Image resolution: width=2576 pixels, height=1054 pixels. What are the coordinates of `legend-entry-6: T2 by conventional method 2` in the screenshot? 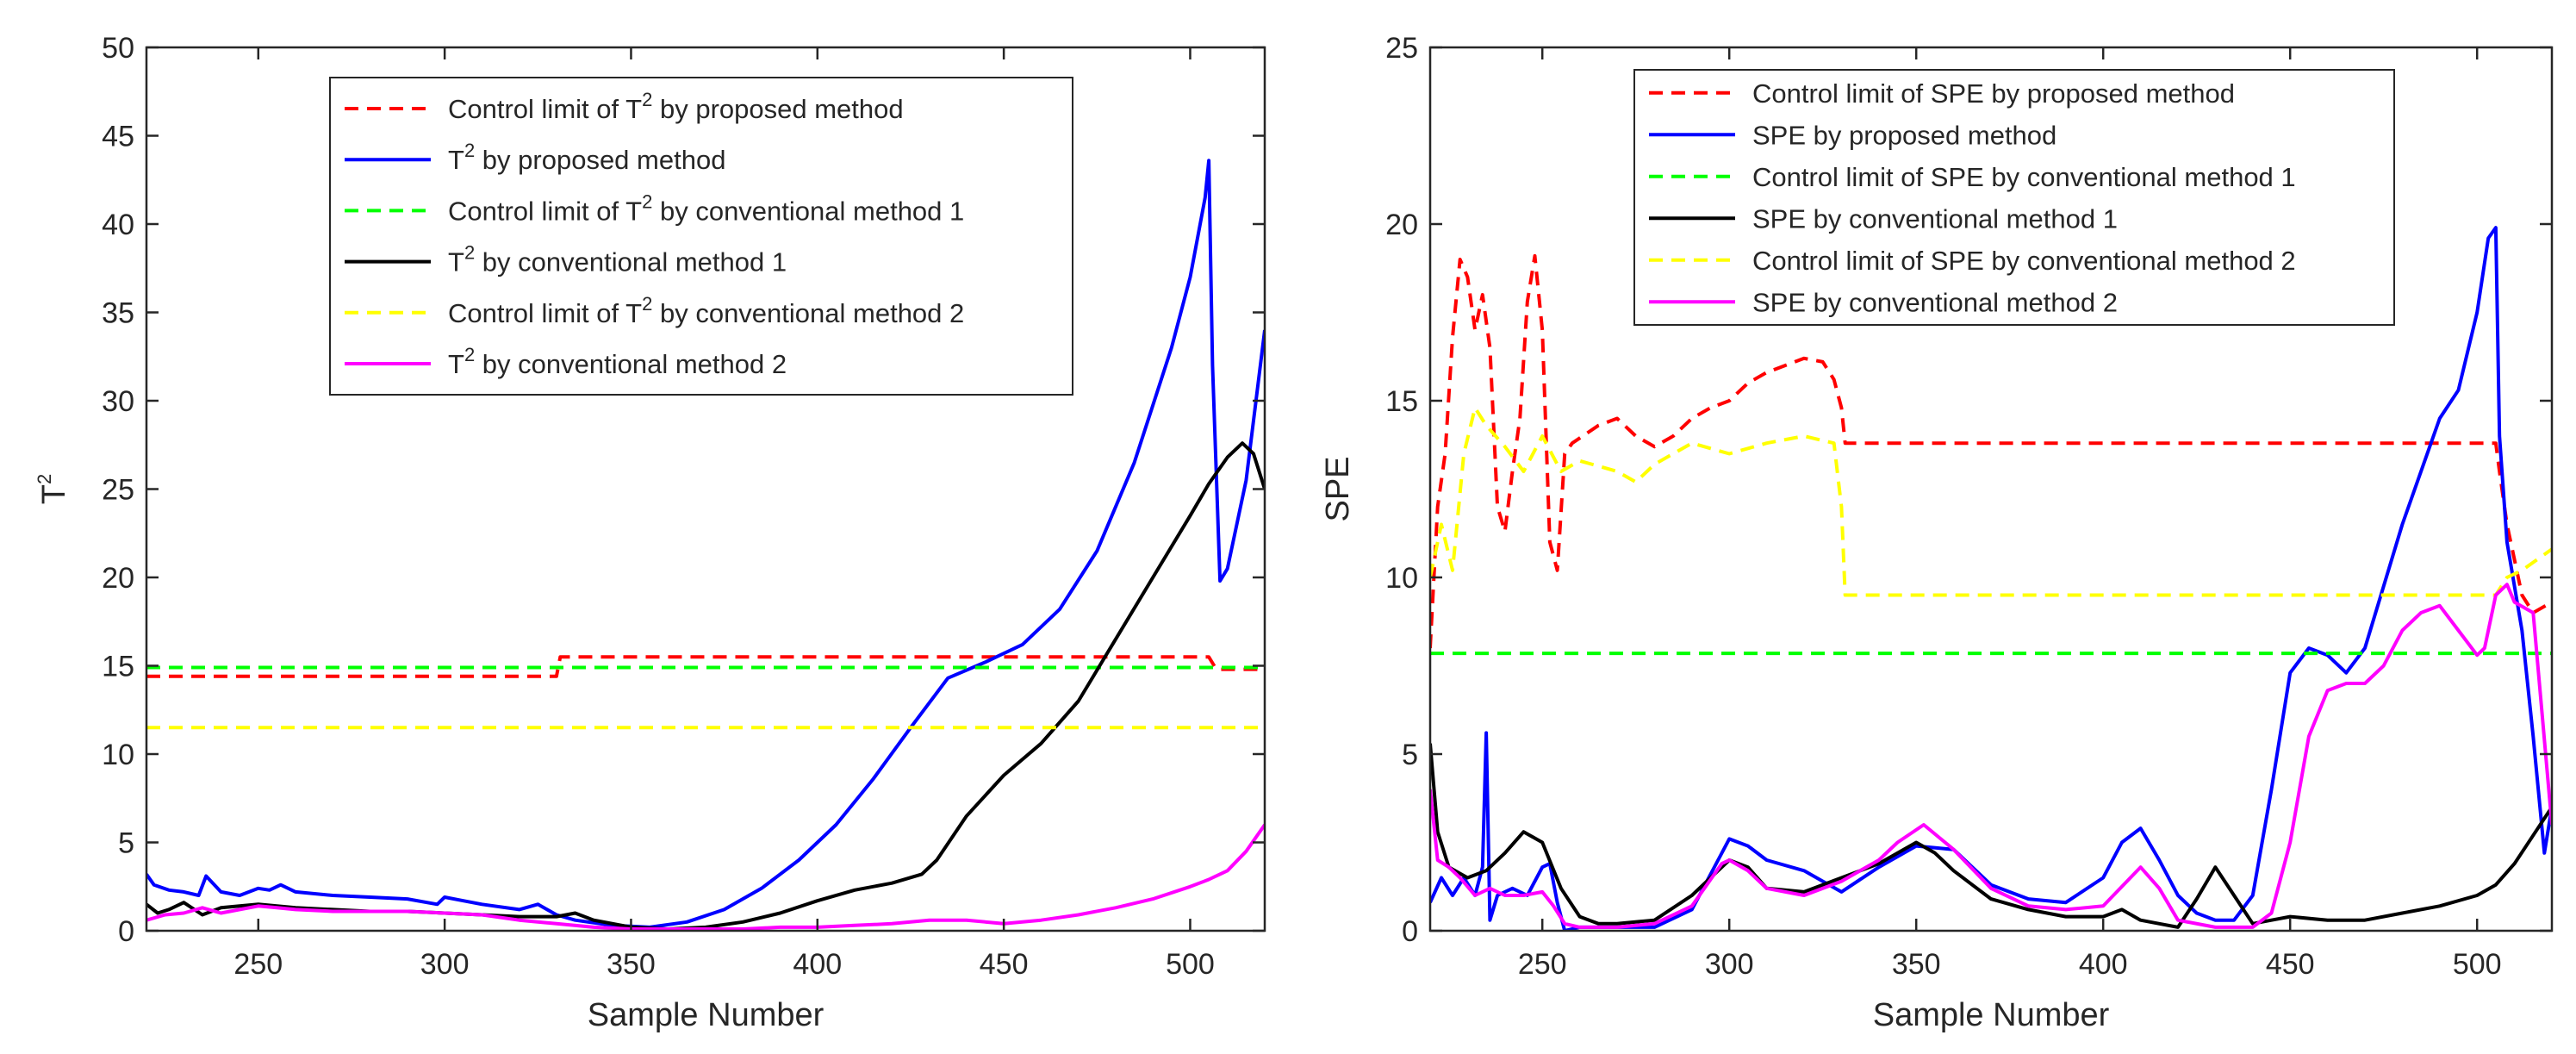 It's located at (617, 361).